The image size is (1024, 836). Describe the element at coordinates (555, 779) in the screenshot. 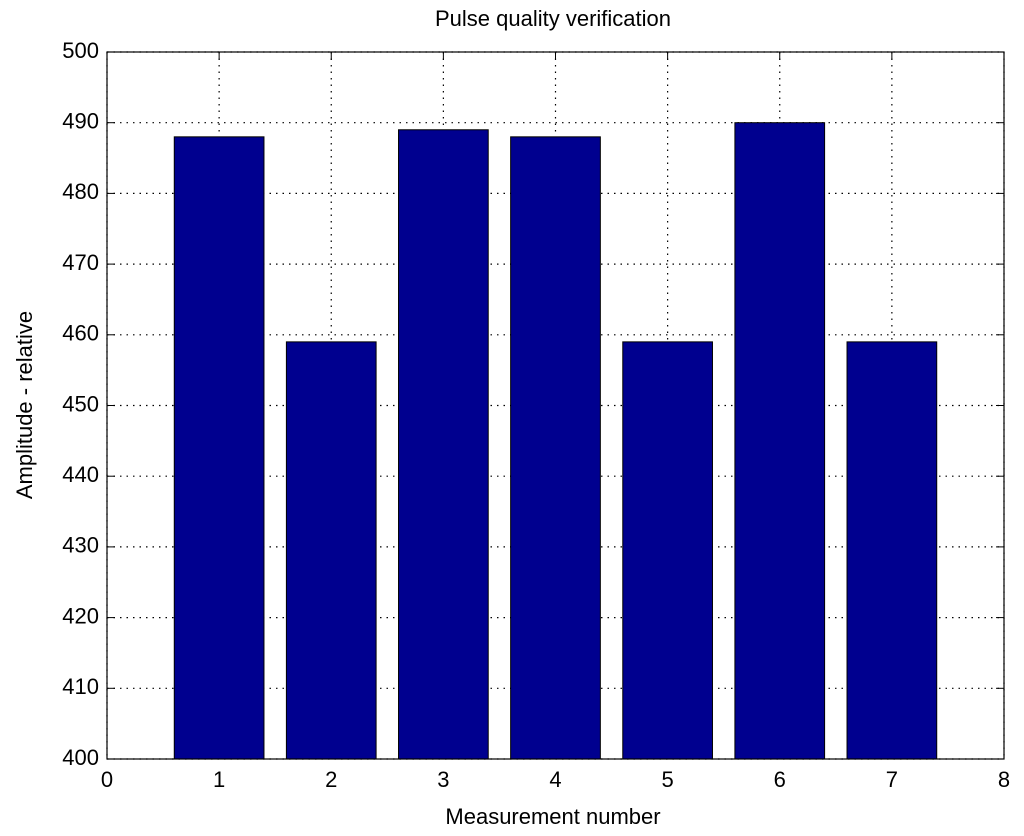

I see `x-tick-label: 4` at that location.